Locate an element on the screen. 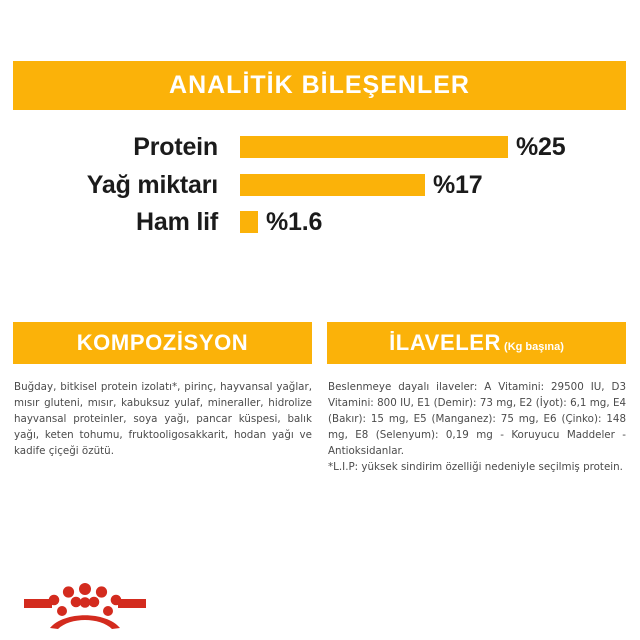 The image size is (640, 640). chart-bar-group: %17 is located at coordinates (361, 185).